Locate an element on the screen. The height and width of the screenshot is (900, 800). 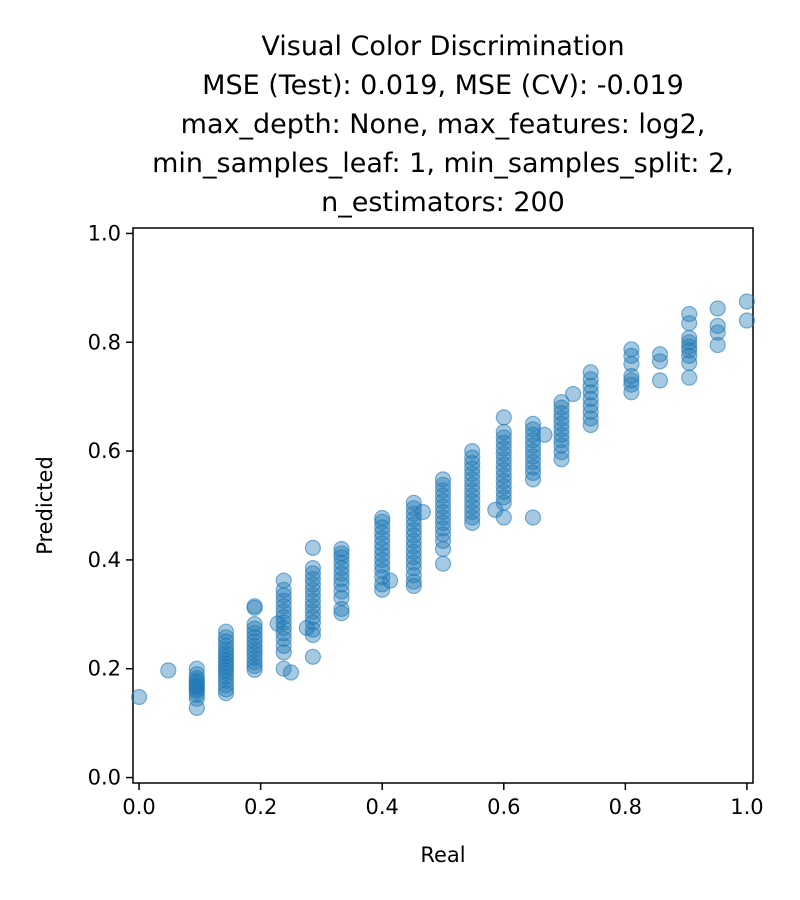
x-tick-label: 1.0 is located at coordinates (746, 807).